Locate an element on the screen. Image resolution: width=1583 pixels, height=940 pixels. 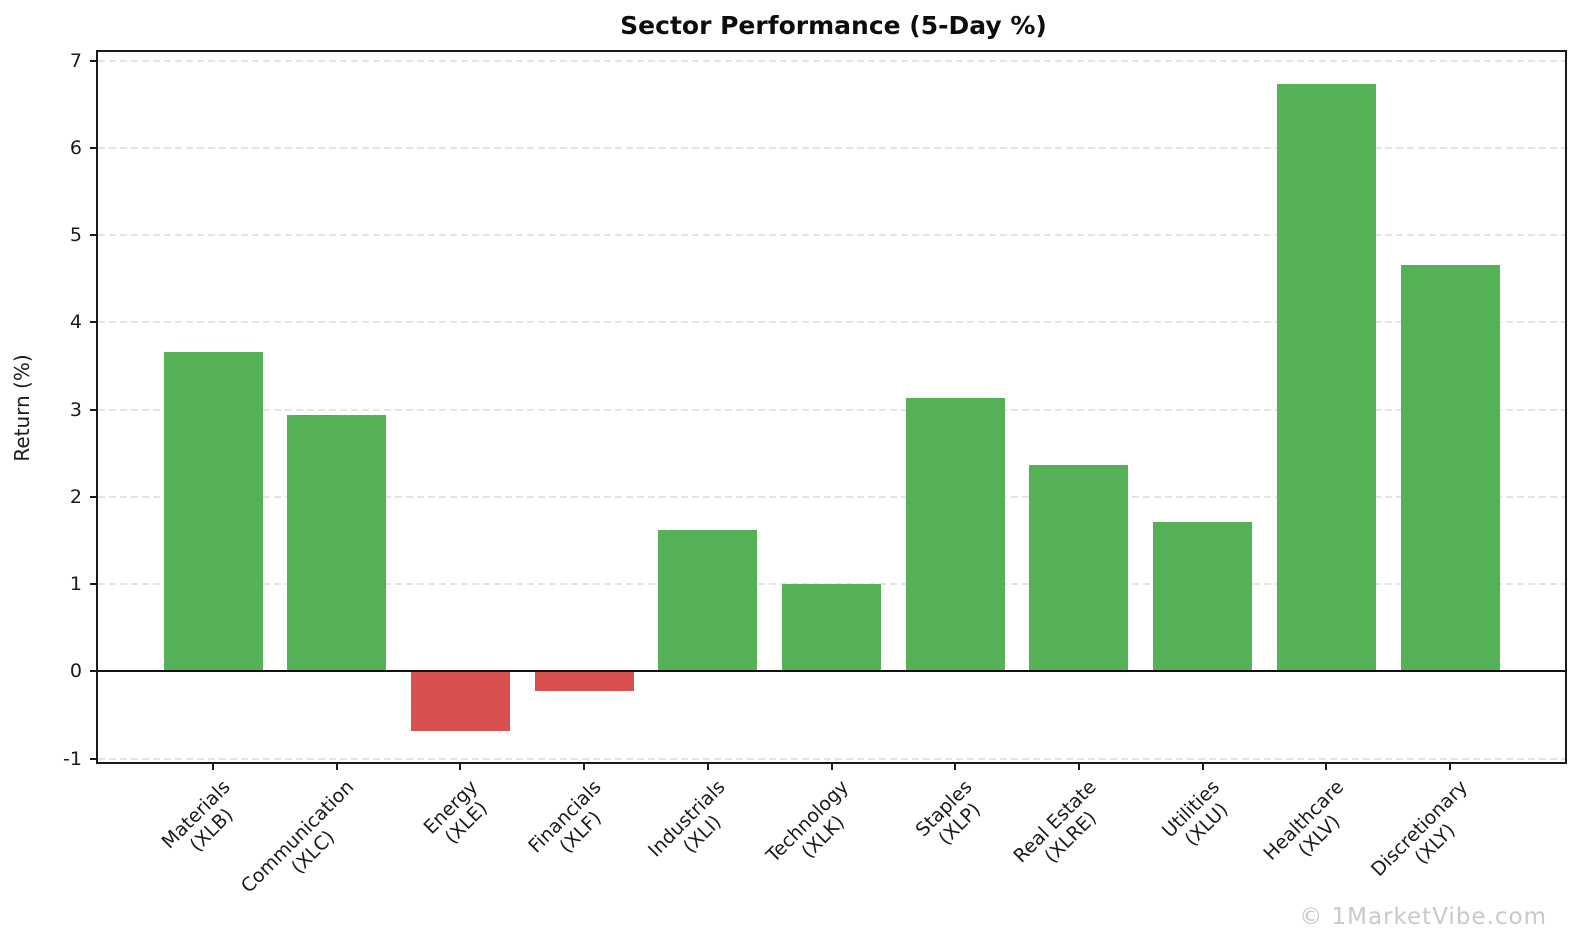
x-tick-label: Materials (XLB) is located at coordinates (203, 822).